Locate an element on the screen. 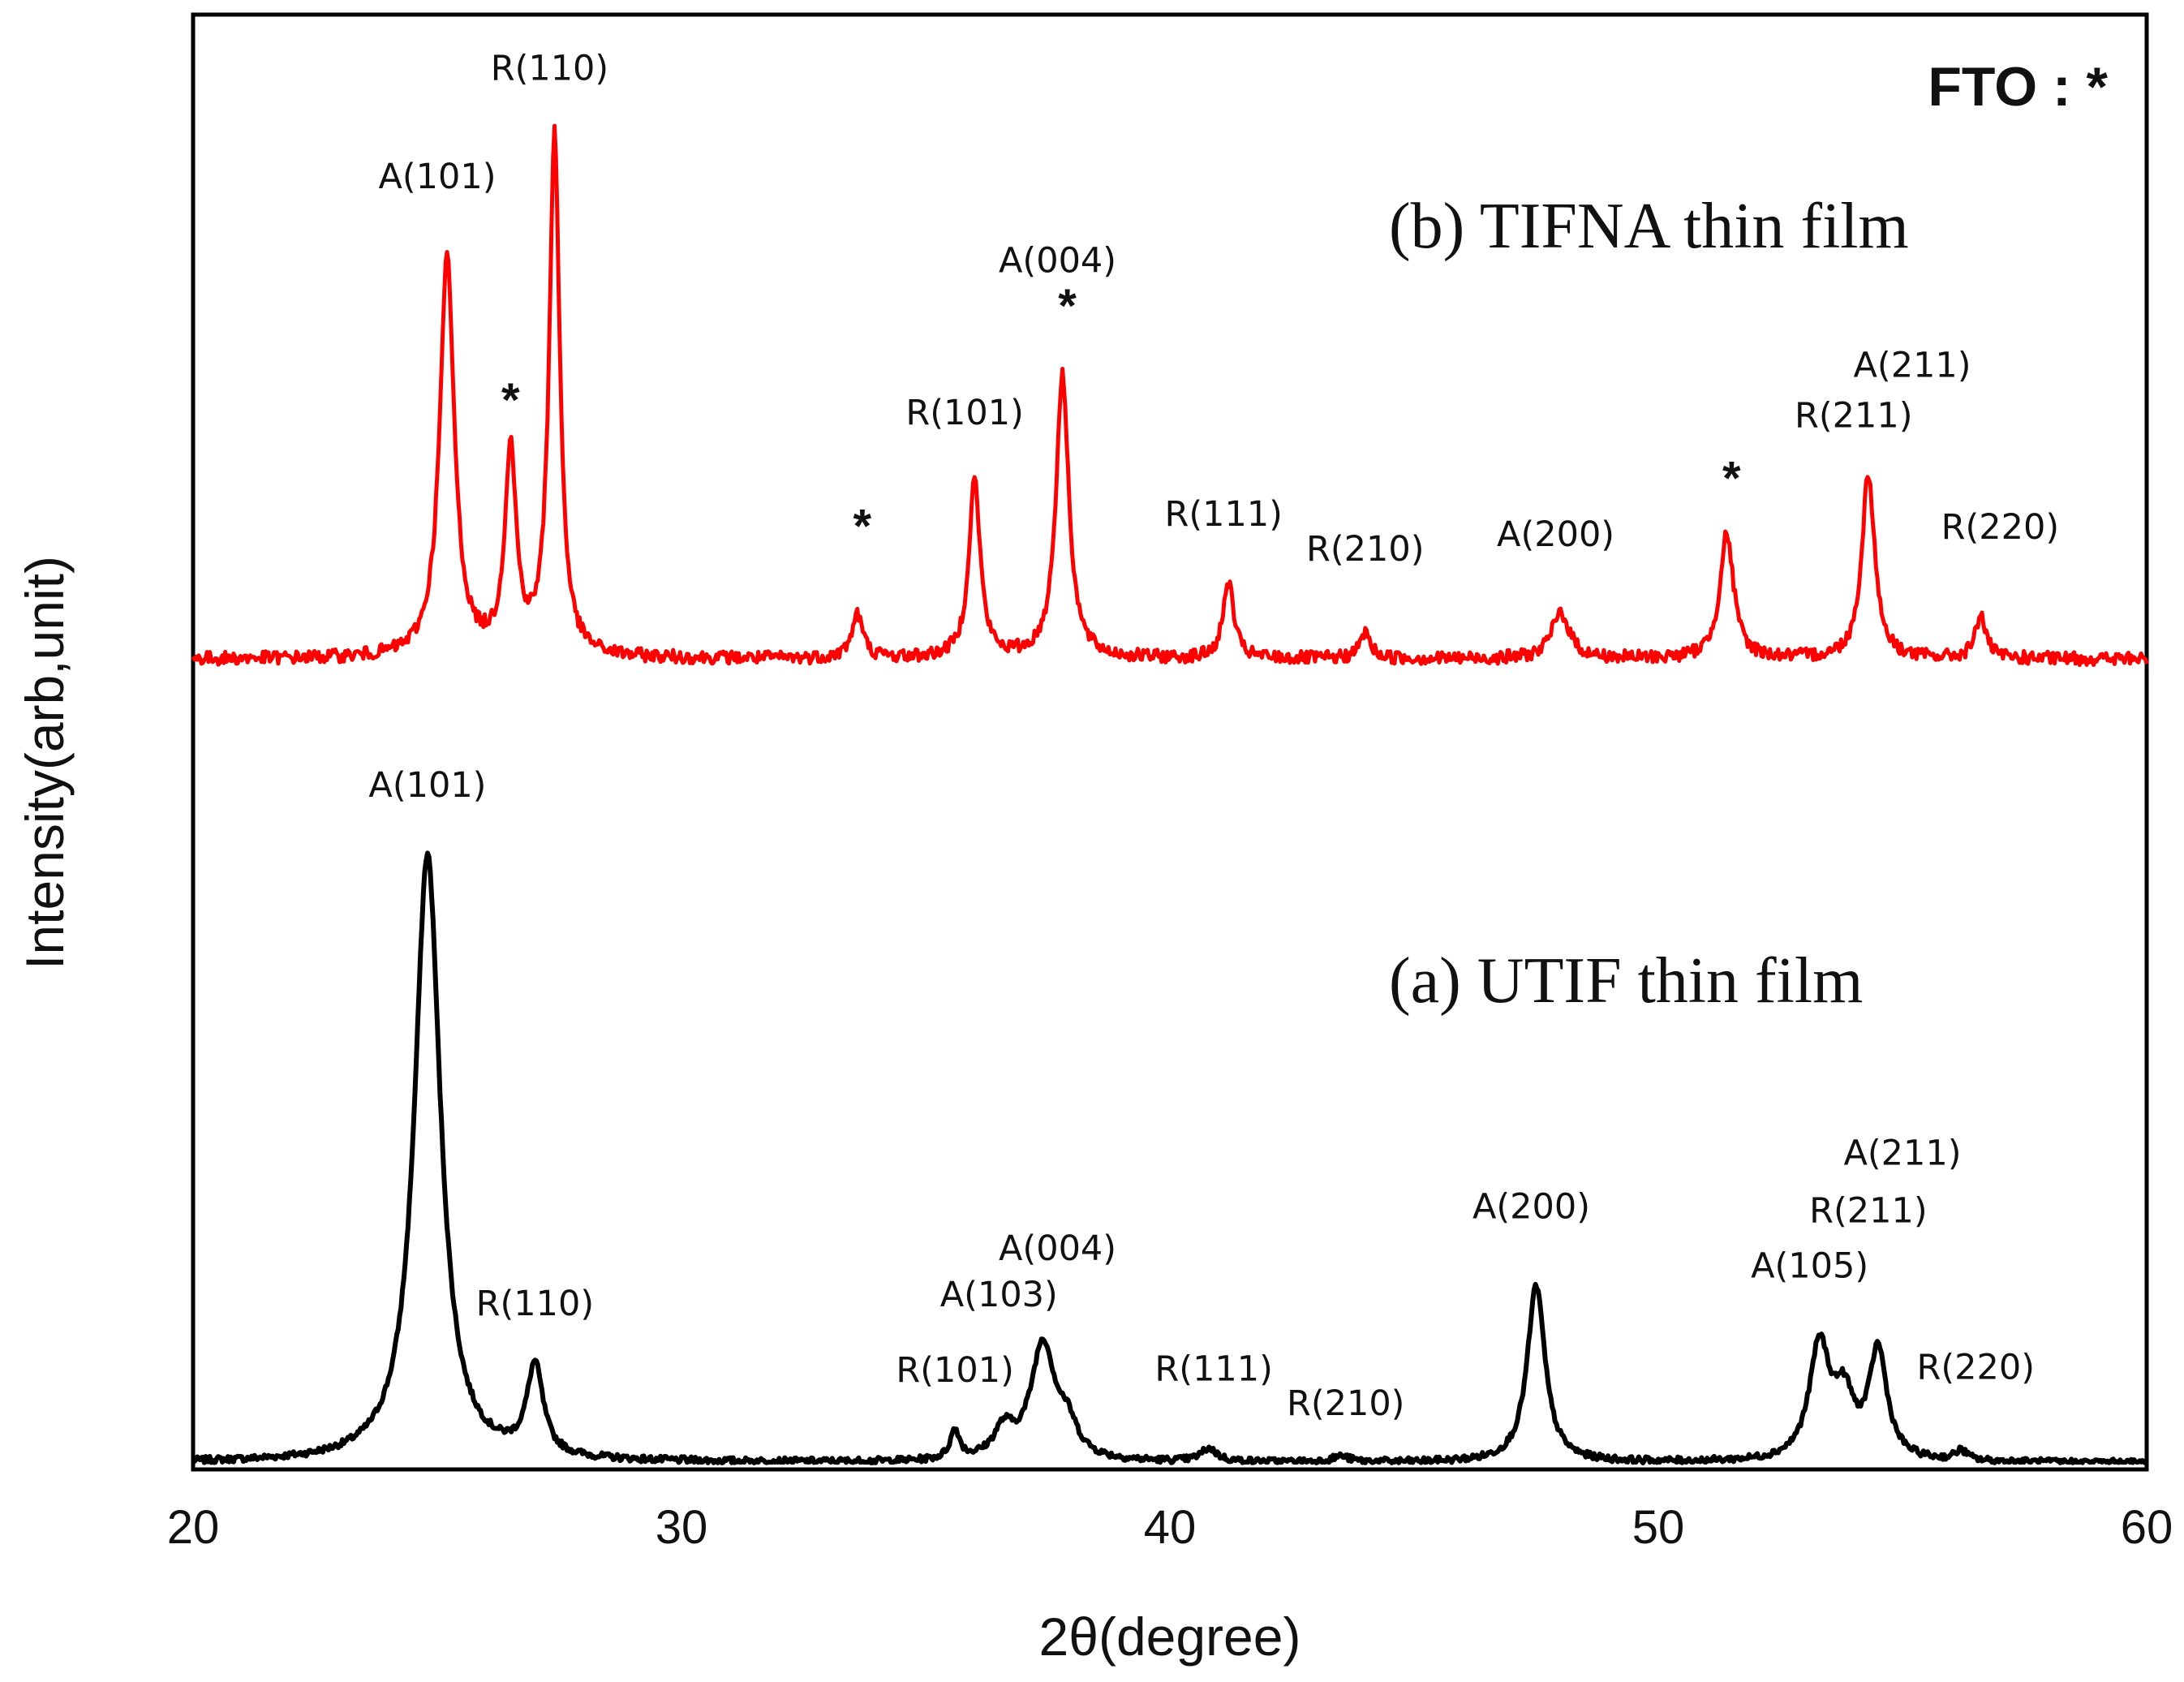  series-b-title: (b) TIFNA thin film is located at coordinates (1649, 226).